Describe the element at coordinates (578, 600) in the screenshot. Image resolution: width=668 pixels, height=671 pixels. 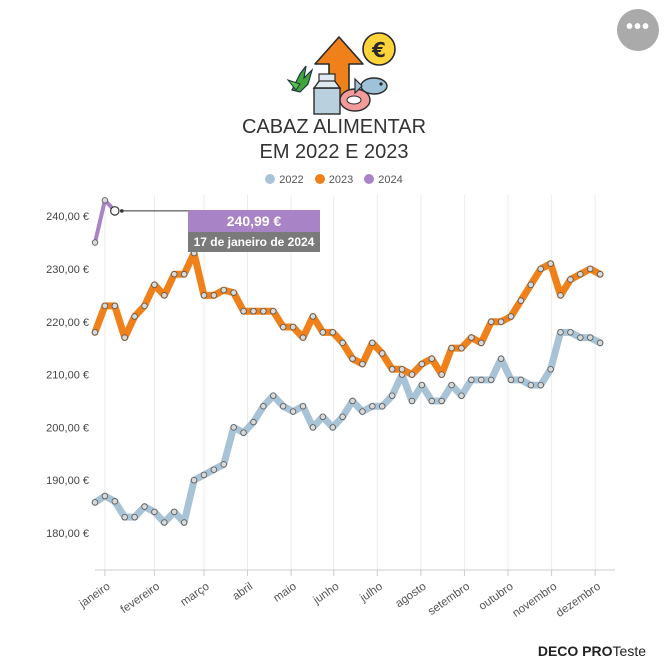
I see `x-tick-label: dezembro` at that location.